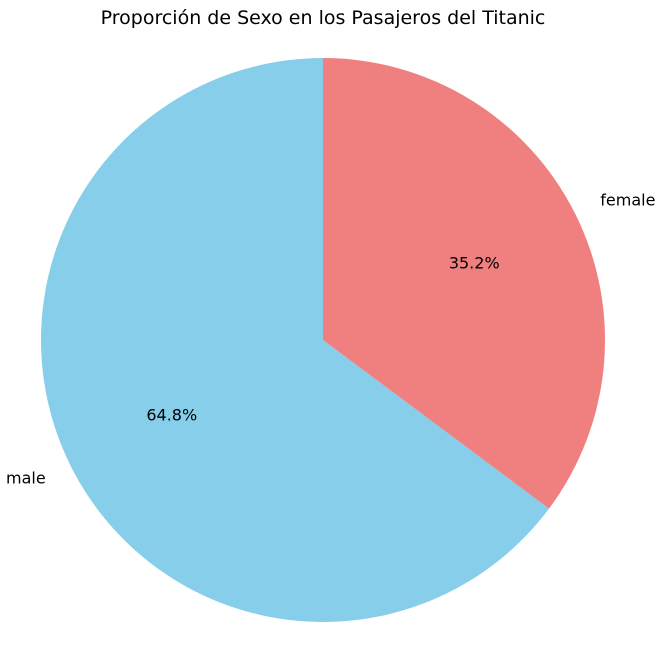 This screenshot has width=662, height=646. Describe the element at coordinates (171, 414) in the screenshot. I see `percent-label-male: 64.8%` at that location.